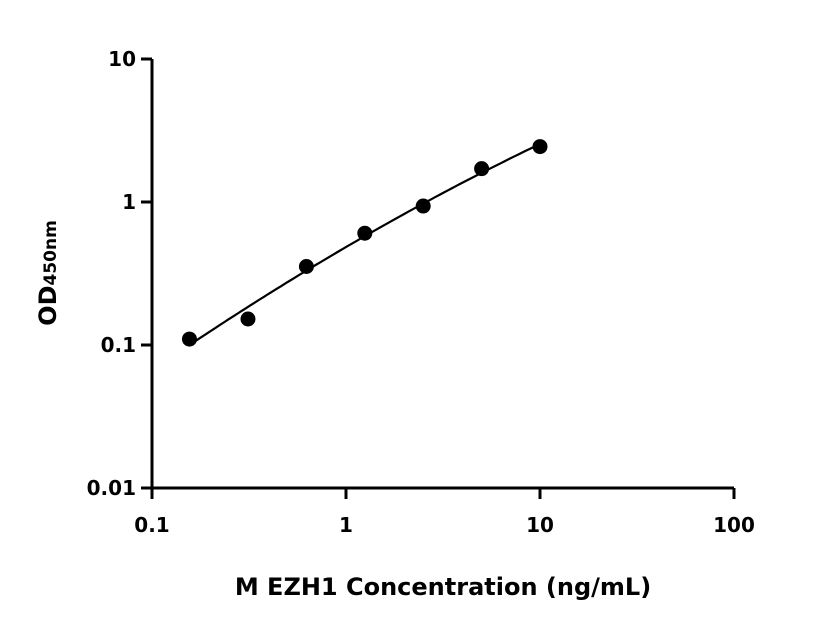 The width and height of the screenshot is (816, 640). What do you see at coordinates (48, 305) in the screenshot?
I see `y-axis-title-main: OD` at bounding box center [48, 305].